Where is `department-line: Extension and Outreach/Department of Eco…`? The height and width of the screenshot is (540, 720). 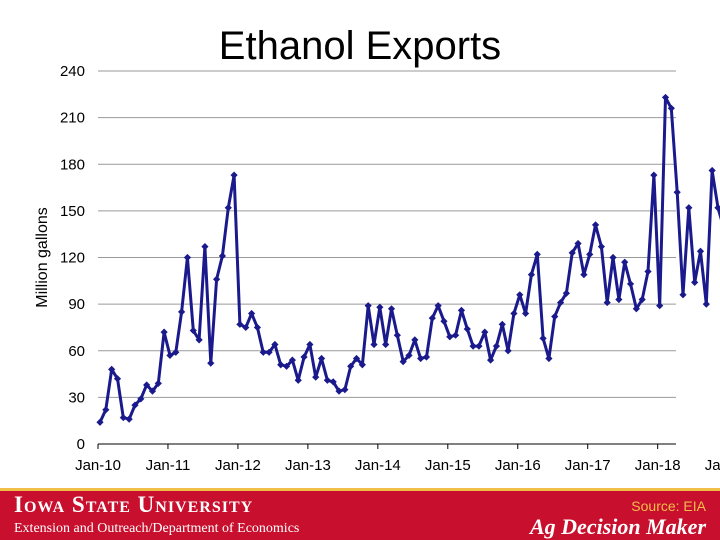
department-line: Extension and Outreach/Department of Eco… is located at coordinates (157, 528).